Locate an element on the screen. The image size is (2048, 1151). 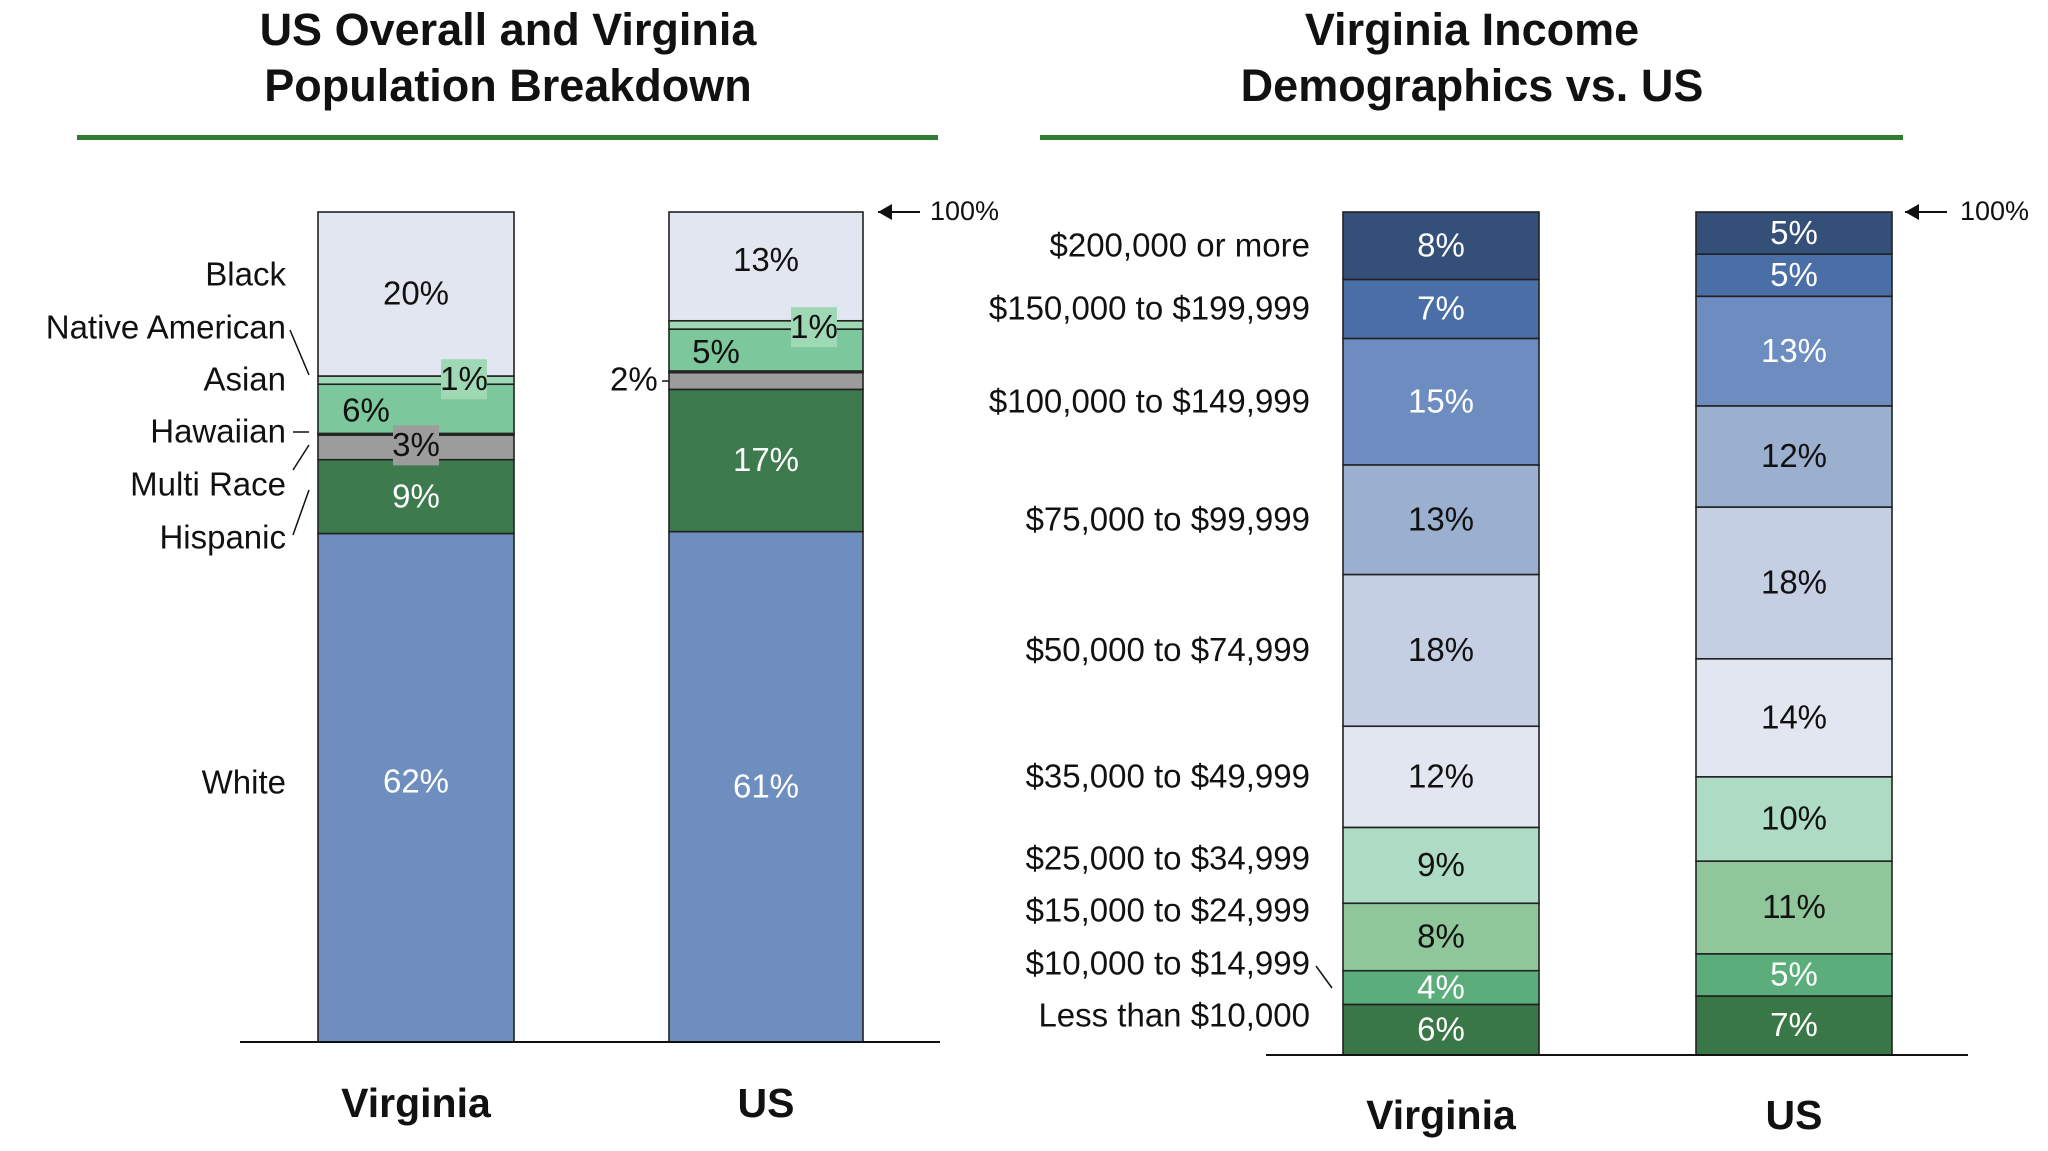
bar-segment-us-black is located at coordinates (766, 266).